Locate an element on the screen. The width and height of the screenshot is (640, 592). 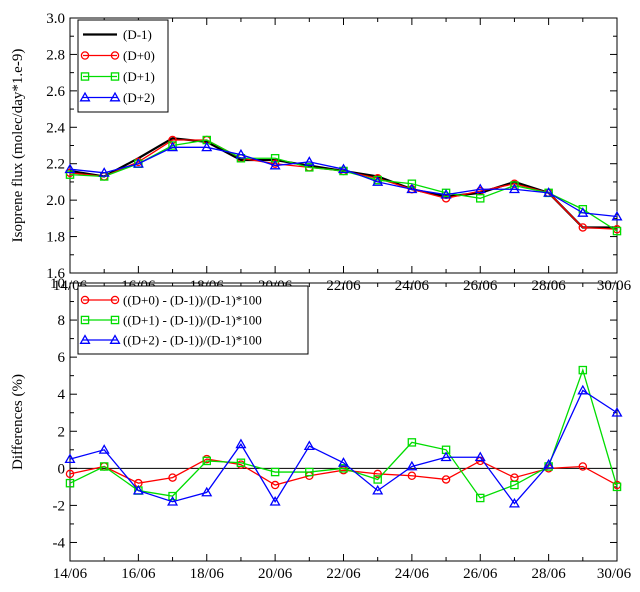
x-tick-label: 24/06 is located at coordinates (412, 574).